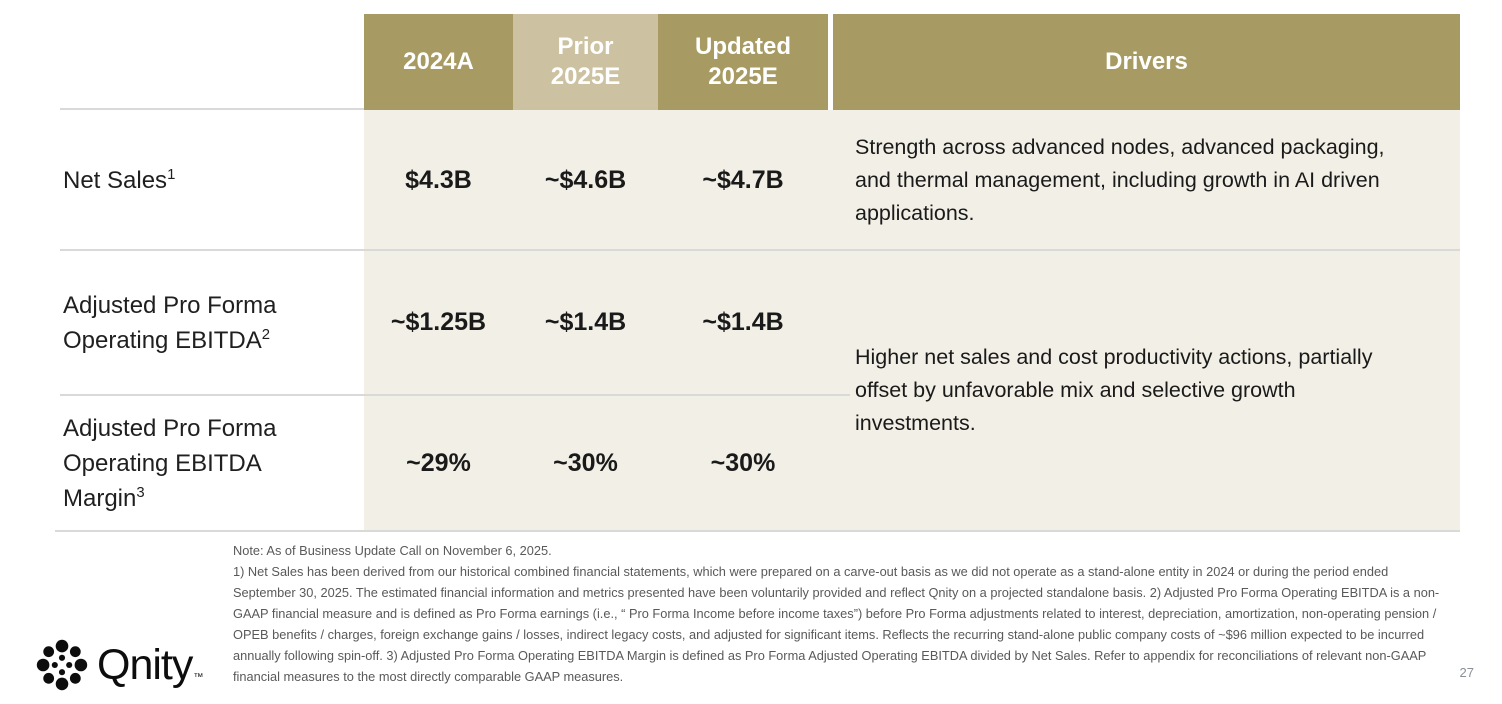  Describe the element at coordinates (171, 174) in the screenshot. I see `footnote-ref-1: 1` at that location.